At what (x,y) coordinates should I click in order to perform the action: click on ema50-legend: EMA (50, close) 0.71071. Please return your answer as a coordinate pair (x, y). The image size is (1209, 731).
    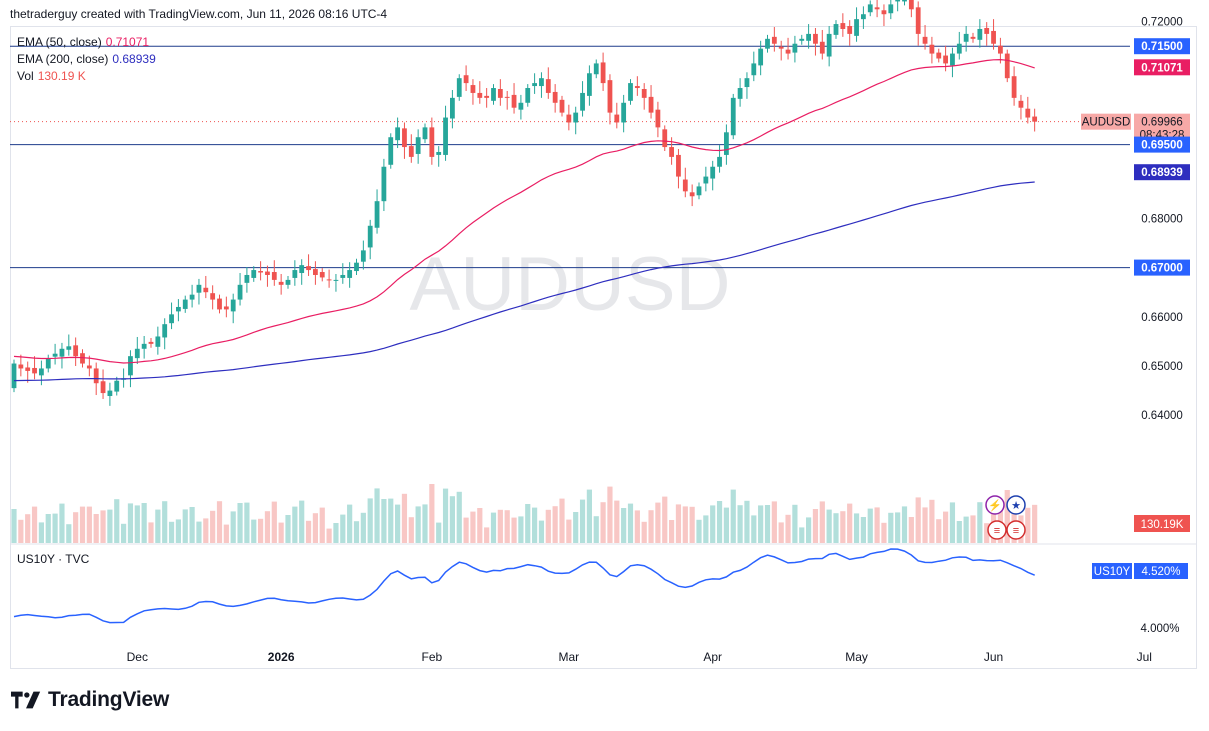
    Looking at the image, I should click on (83, 42).